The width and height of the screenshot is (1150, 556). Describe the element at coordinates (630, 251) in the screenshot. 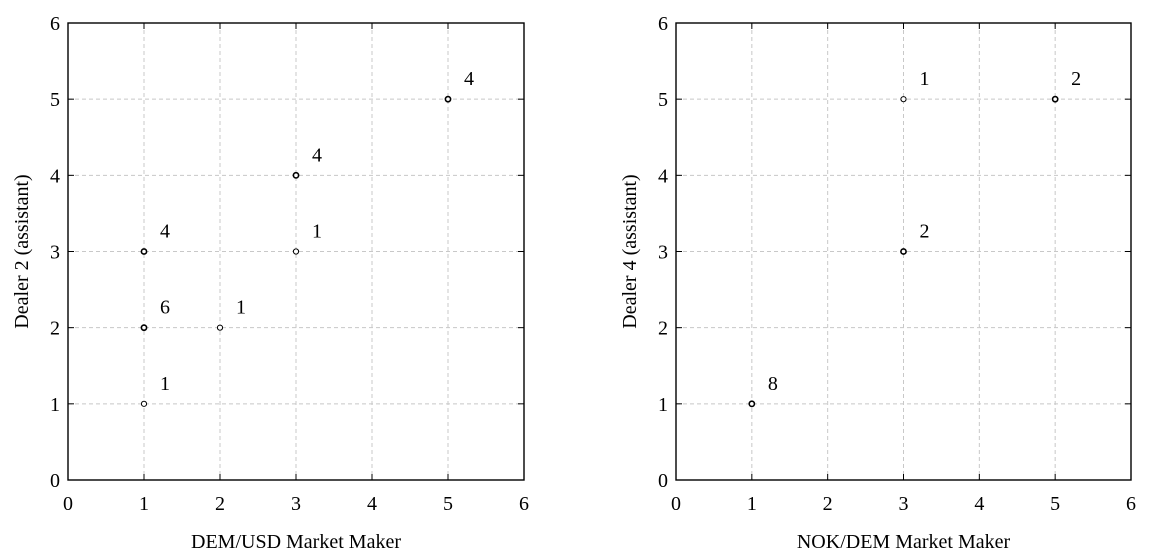

I see `y-axis-label: Dealer 4 (assistant)` at that location.